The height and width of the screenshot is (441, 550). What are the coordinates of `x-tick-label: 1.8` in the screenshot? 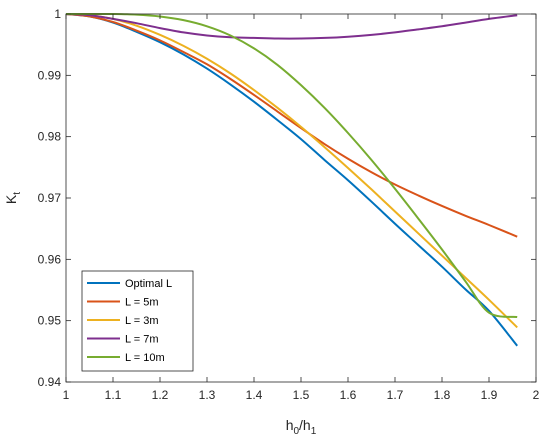 It's located at (442, 395).